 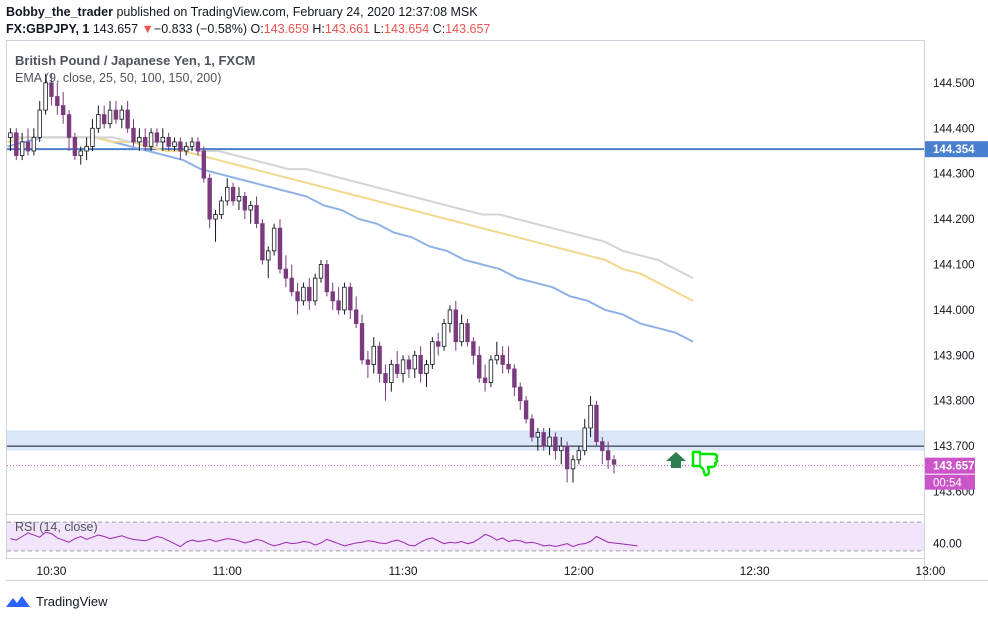 What do you see at coordinates (402, 571) in the screenshot?
I see `time-tick: 11:30` at bounding box center [402, 571].